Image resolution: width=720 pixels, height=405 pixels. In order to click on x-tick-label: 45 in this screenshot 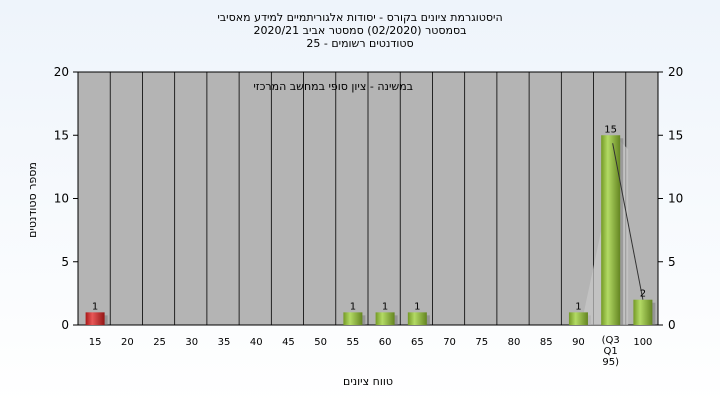, I will do `click(288, 342)`.